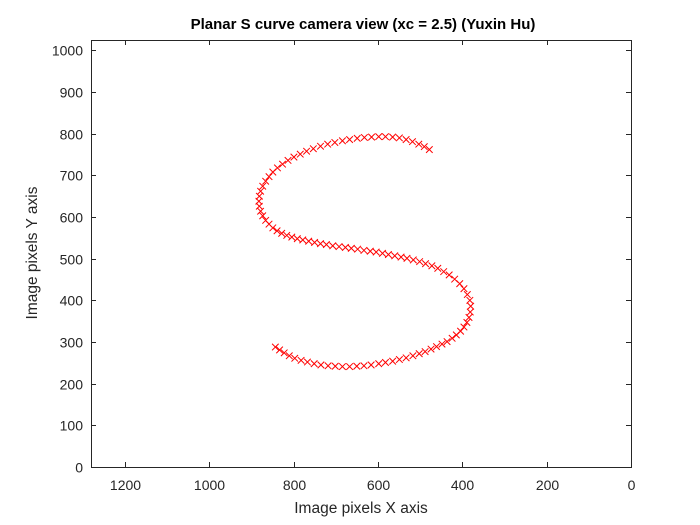 The width and height of the screenshot is (700, 525). I want to click on x-axis-label: Image pixels X axis, so click(361, 508).